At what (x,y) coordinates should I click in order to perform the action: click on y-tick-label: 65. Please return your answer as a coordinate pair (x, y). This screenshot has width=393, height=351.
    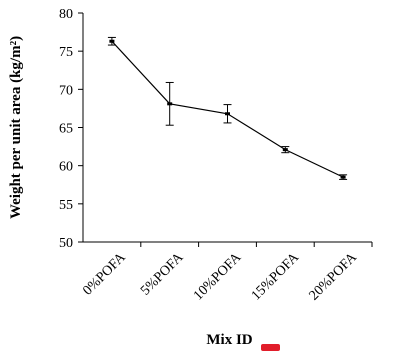
    Looking at the image, I should click on (66, 129).